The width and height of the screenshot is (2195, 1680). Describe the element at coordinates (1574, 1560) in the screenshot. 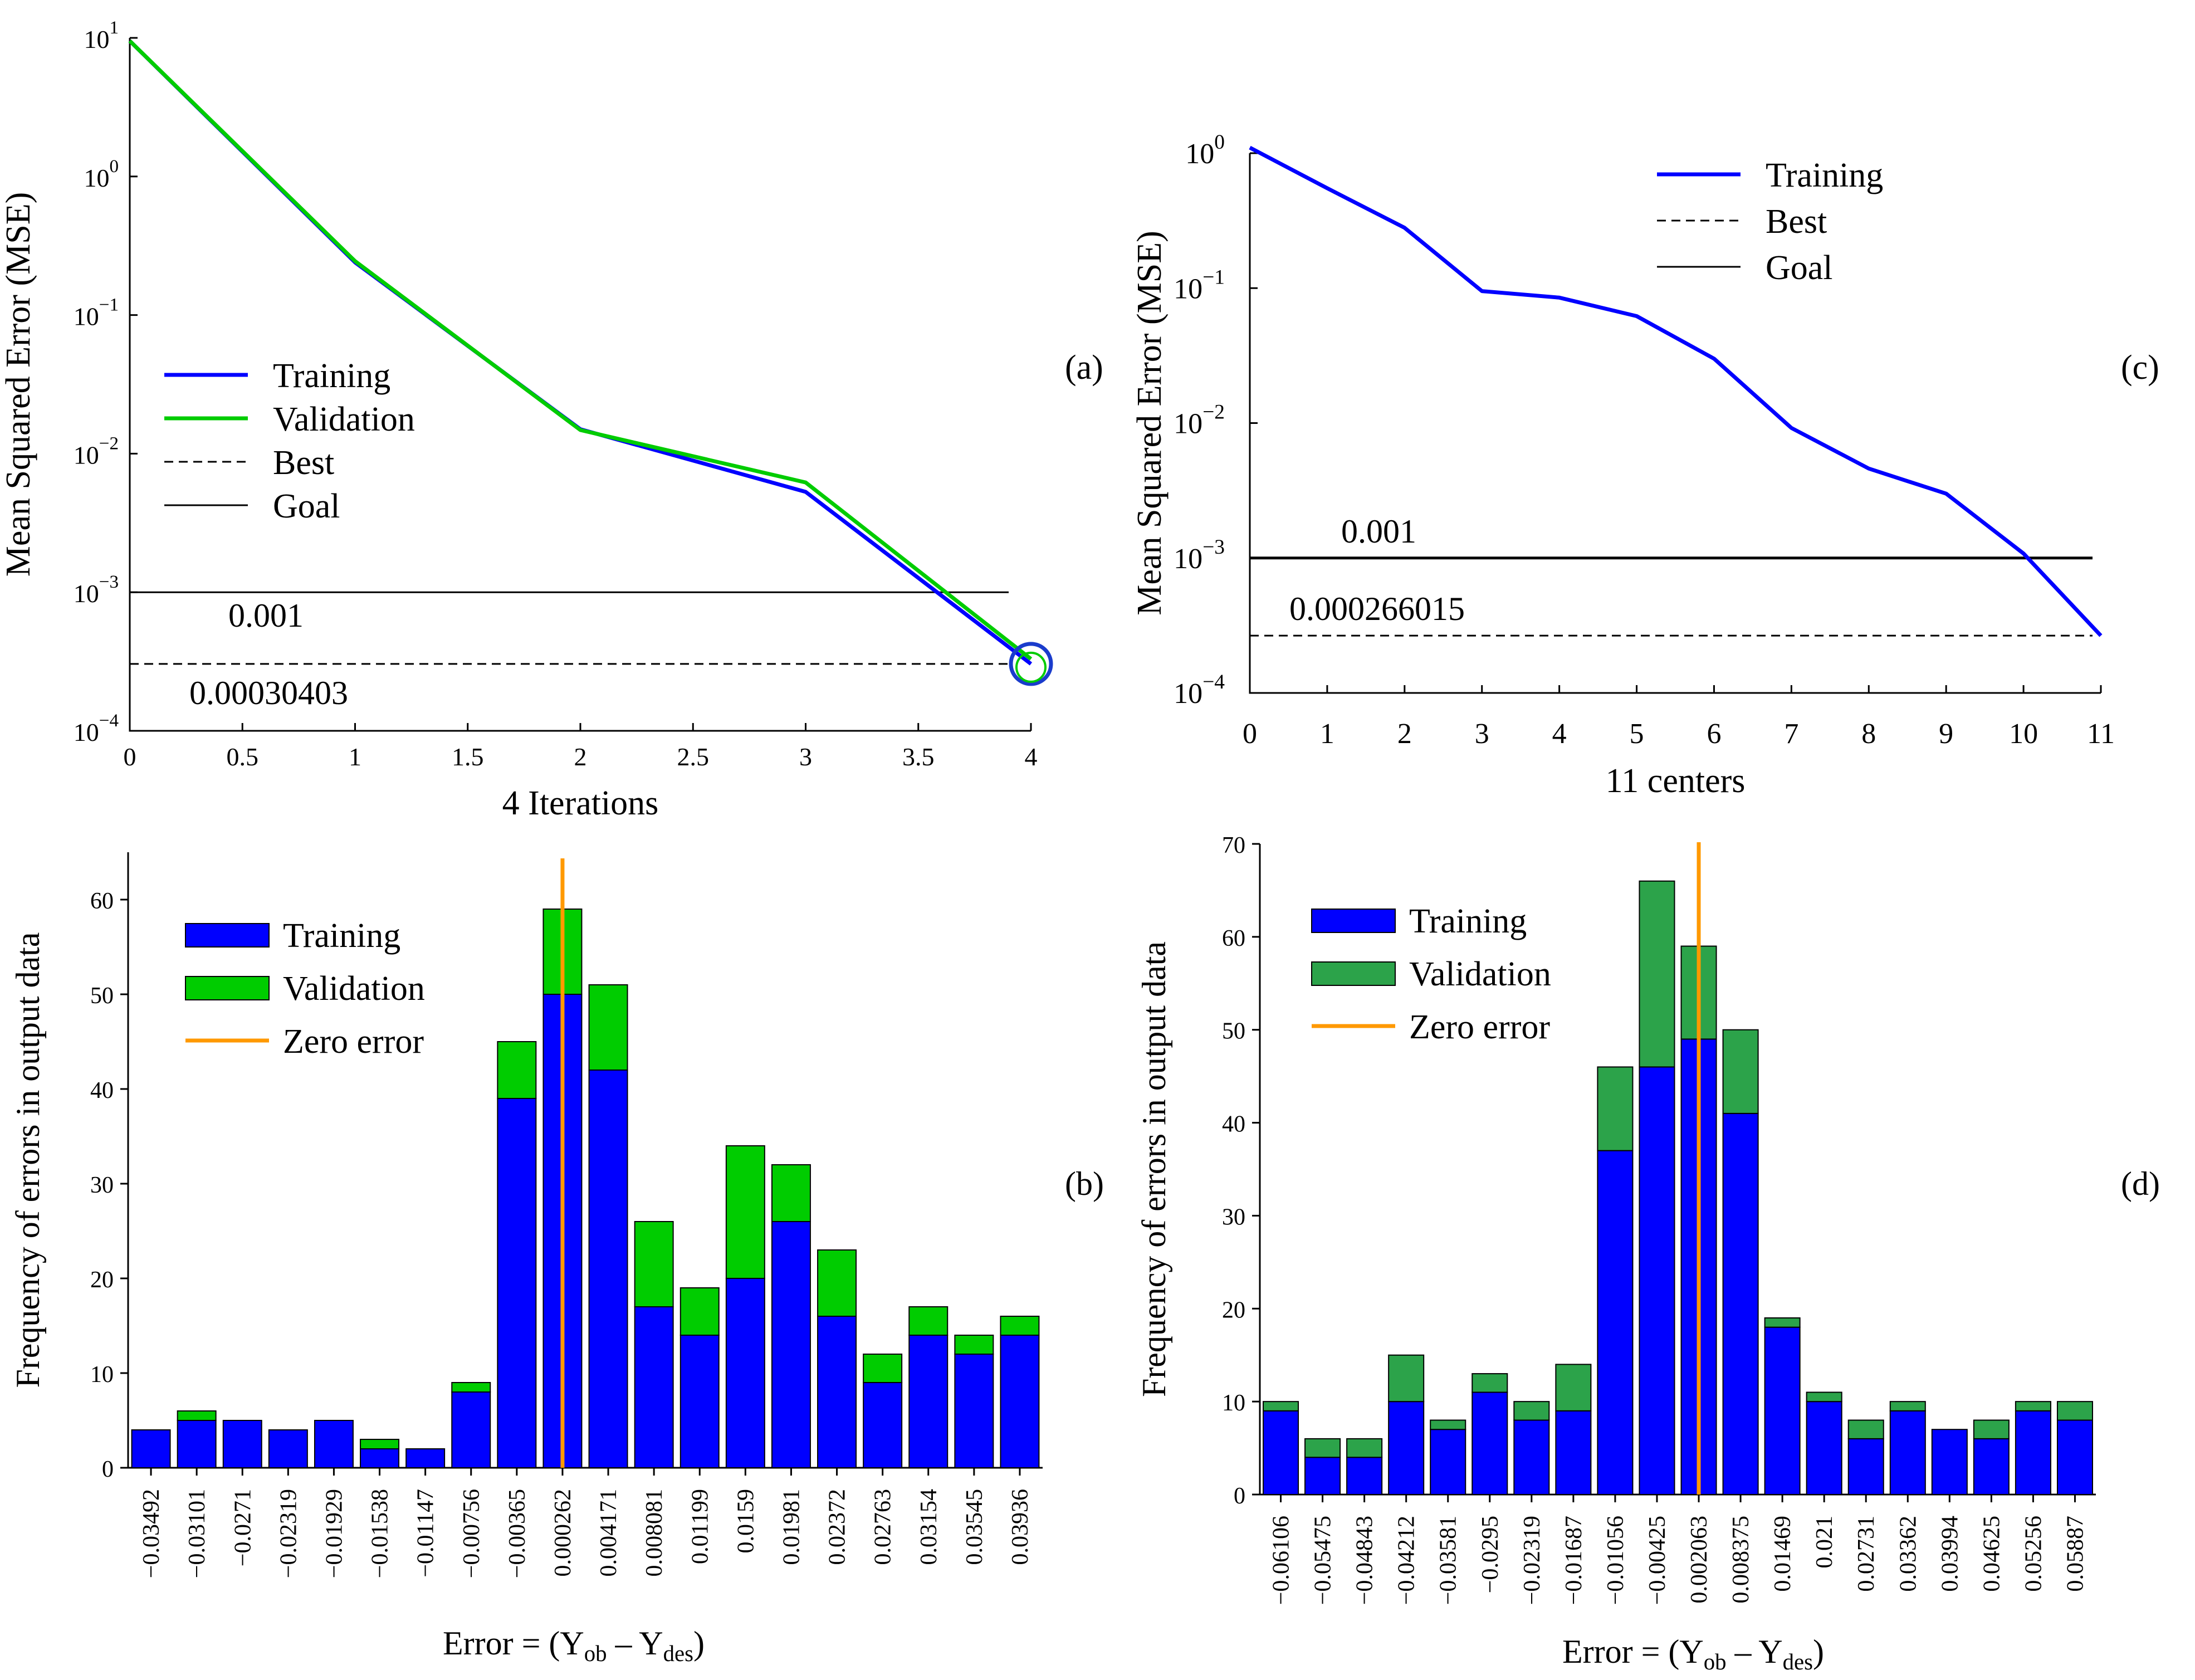

I see `x-tick-label: −0.01687` at that location.